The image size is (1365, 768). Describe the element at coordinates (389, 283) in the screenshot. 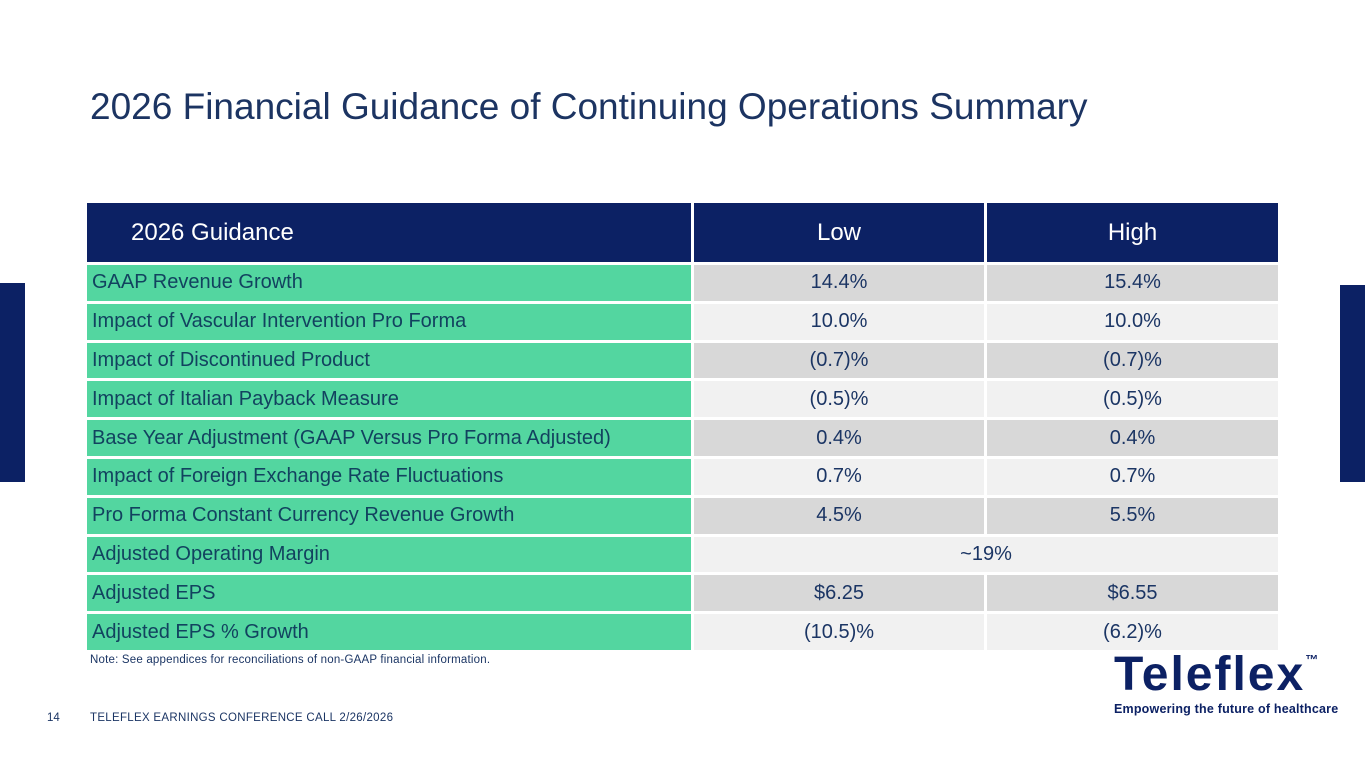

I see `row-label: GAAP Revenue Growth` at that location.